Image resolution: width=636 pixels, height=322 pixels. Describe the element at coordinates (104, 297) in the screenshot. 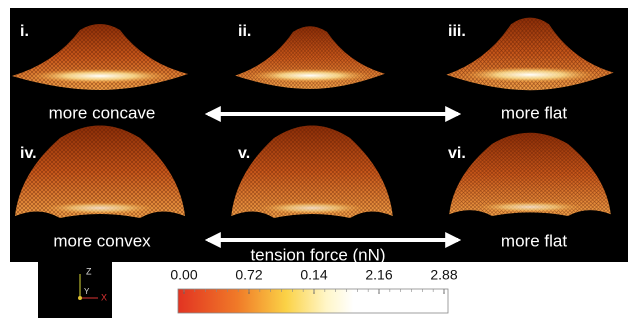

I see `axis-label: X` at that location.